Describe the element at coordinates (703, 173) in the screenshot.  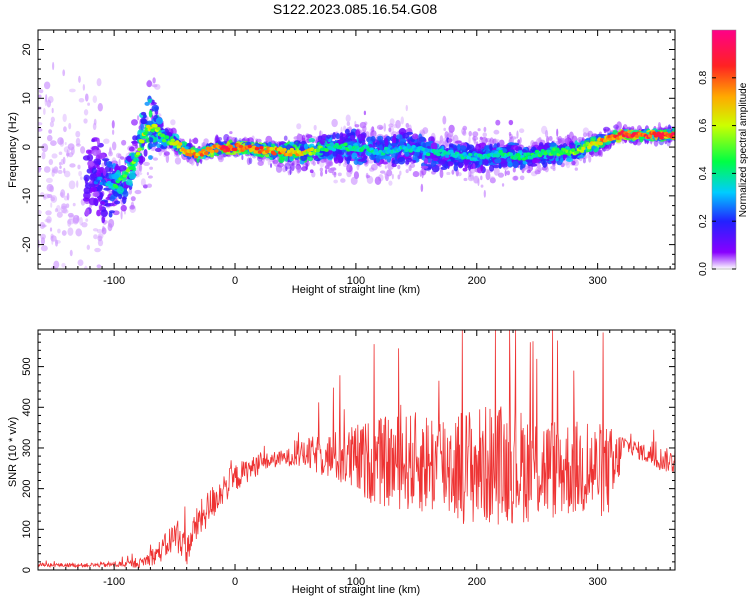
I see `colorbar-tick-label: 0.4` at that location.